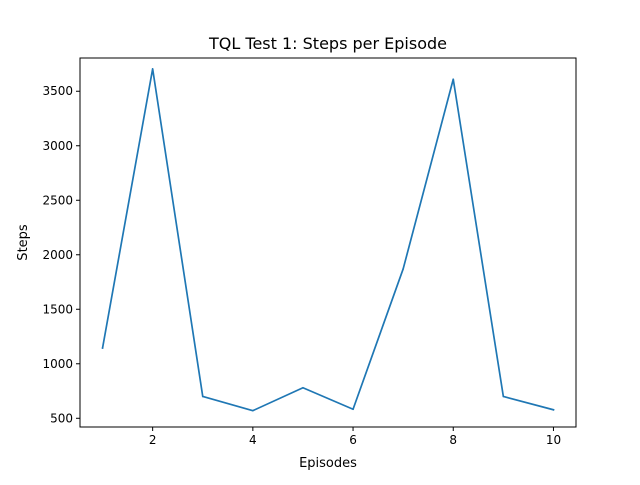 The height and width of the screenshot is (485, 640). What do you see at coordinates (327, 43) in the screenshot?
I see `chart-title: TQL Test 1: Steps per Episode` at bounding box center [327, 43].